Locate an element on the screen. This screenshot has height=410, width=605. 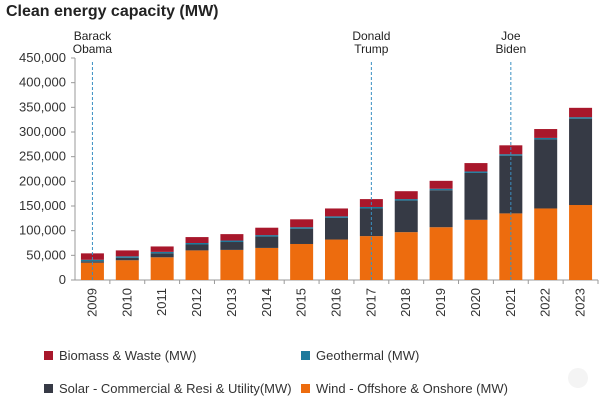
annotation-label: Barack is located at coordinates (93, 36).